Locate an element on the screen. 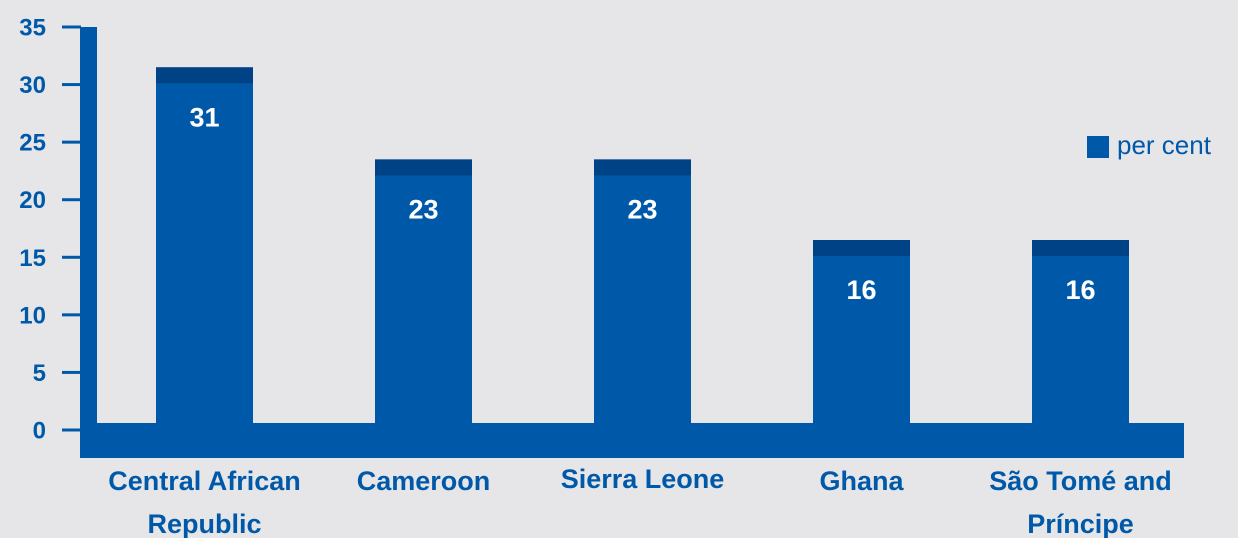 This screenshot has width=1238, height=538. y-tick-label: 15 is located at coordinates (32, 258).